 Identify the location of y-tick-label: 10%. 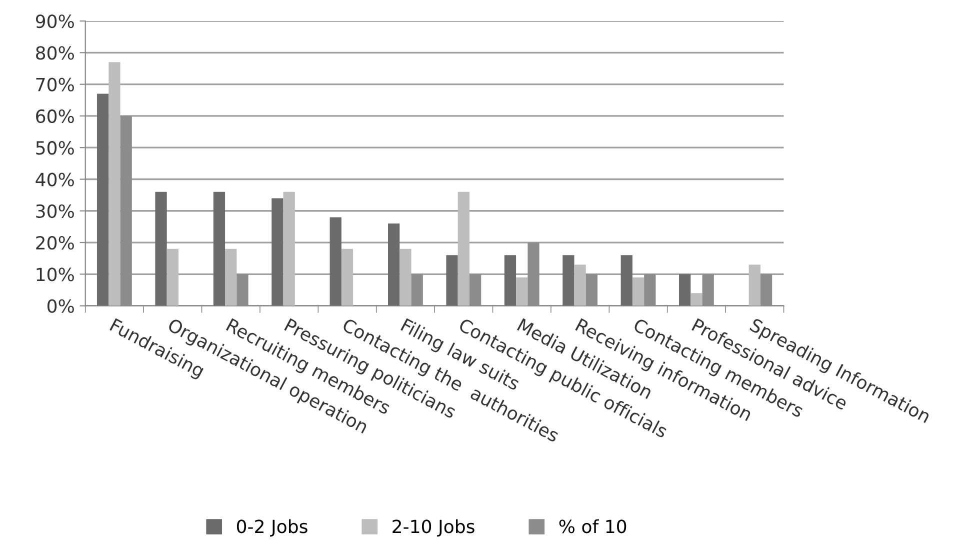
(55, 275).